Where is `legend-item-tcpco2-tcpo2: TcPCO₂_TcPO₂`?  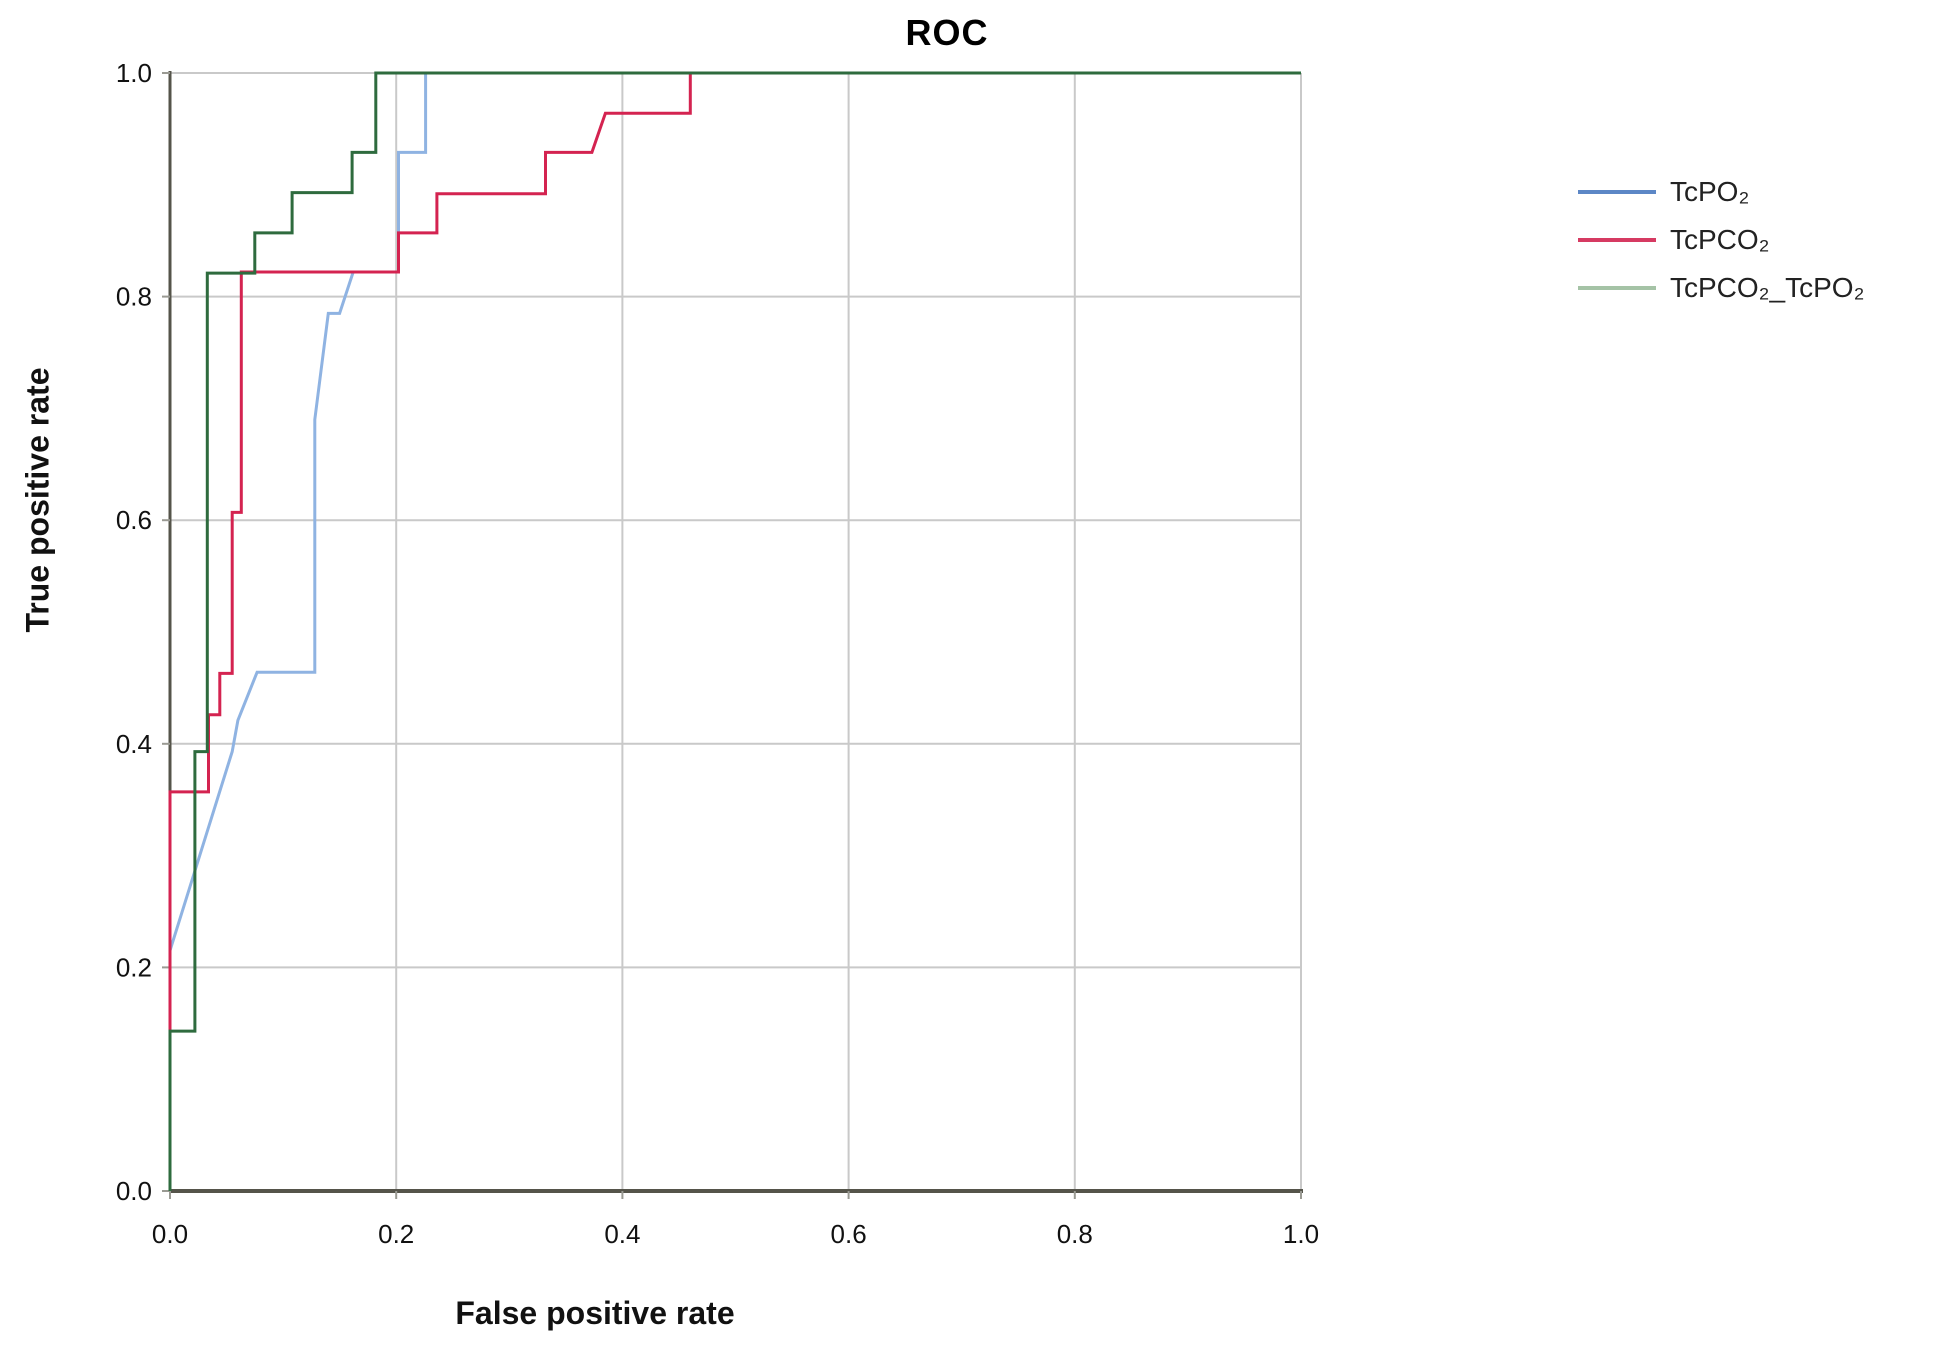
legend-item-tcpco2-tcpo2: TcPCO₂_TcPO₂ is located at coordinates (1721, 288).